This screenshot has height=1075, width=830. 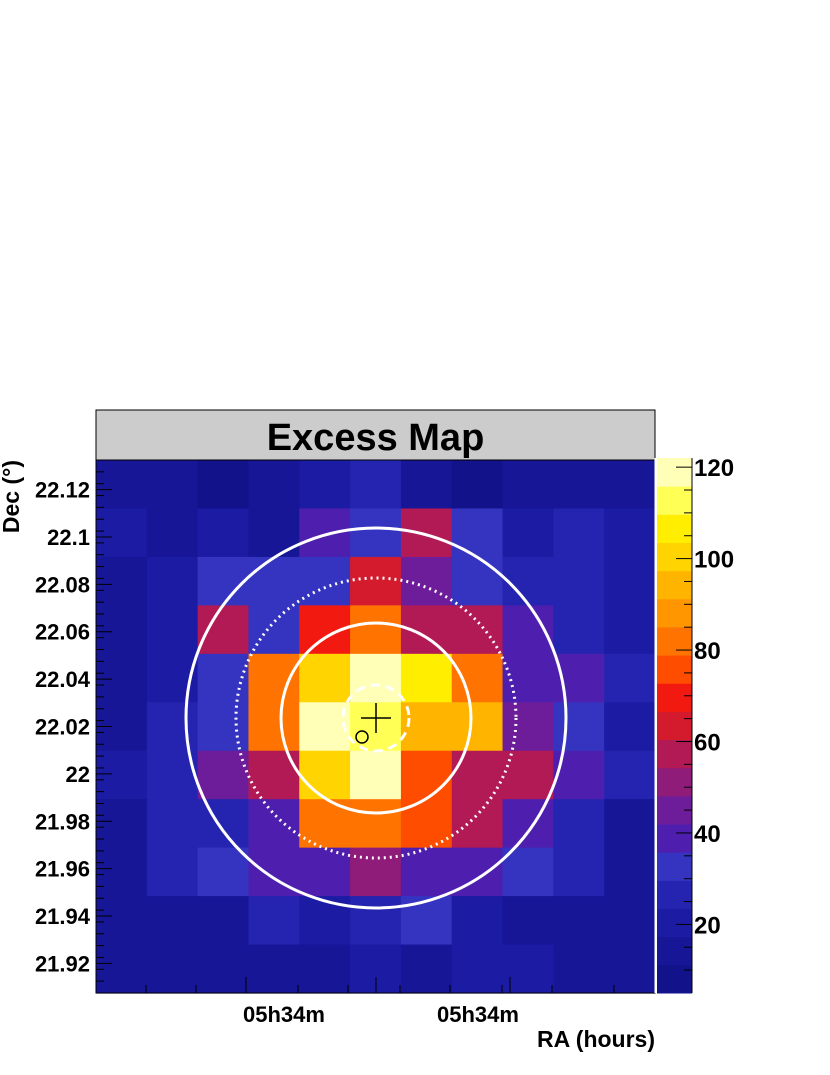 I want to click on colorbar-tick-label: 20, so click(x=707, y=925).